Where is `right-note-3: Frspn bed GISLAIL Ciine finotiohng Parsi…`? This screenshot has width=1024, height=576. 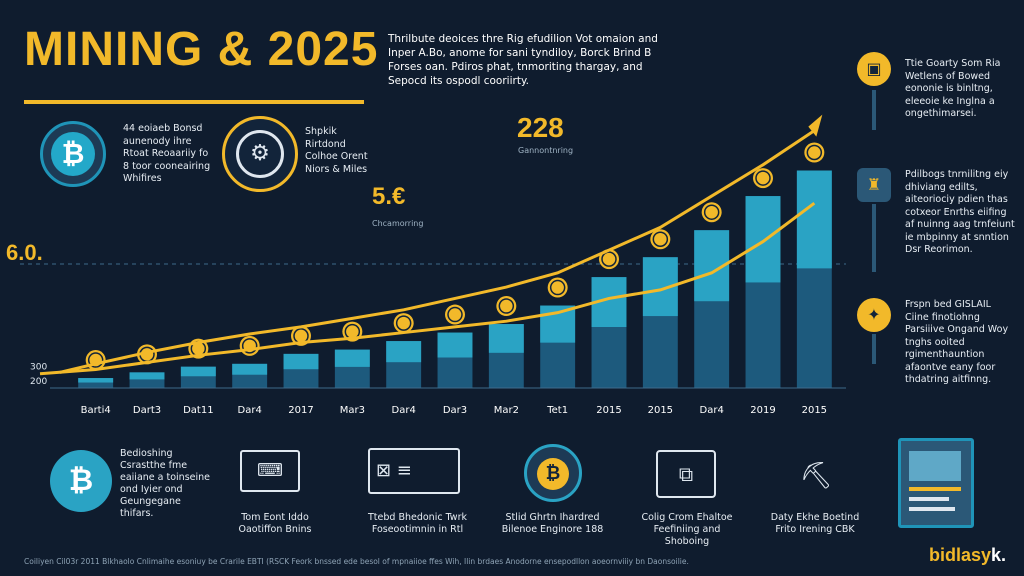
right-note-3: Frspn bed GISLAIL Ciine finotiohng Parsi… is located at coordinates (957, 342).